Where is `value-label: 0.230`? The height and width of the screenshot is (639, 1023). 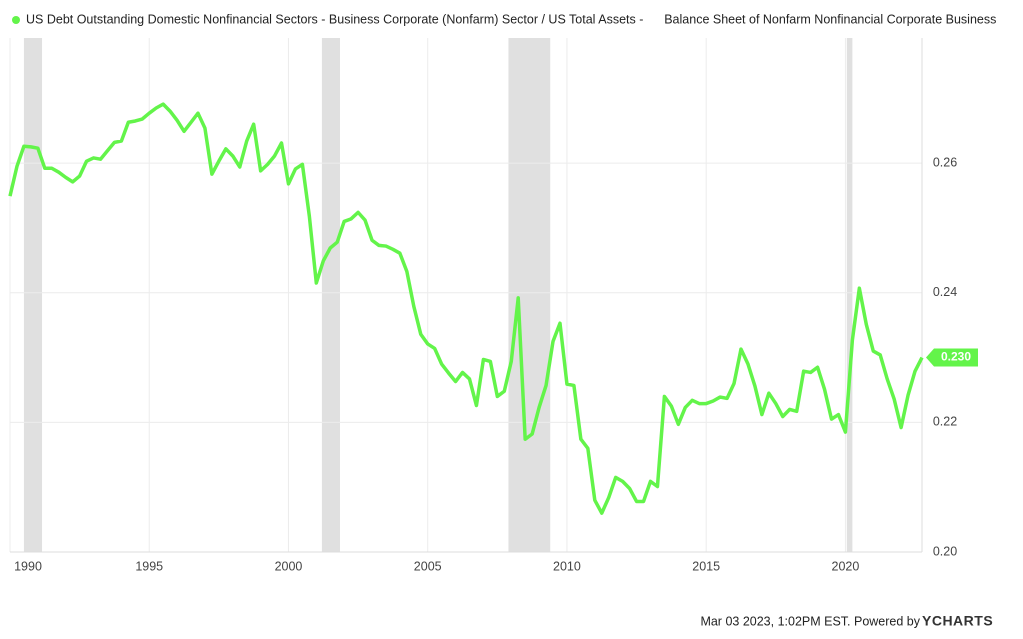 value-label: 0.230 is located at coordinates (956, 357).